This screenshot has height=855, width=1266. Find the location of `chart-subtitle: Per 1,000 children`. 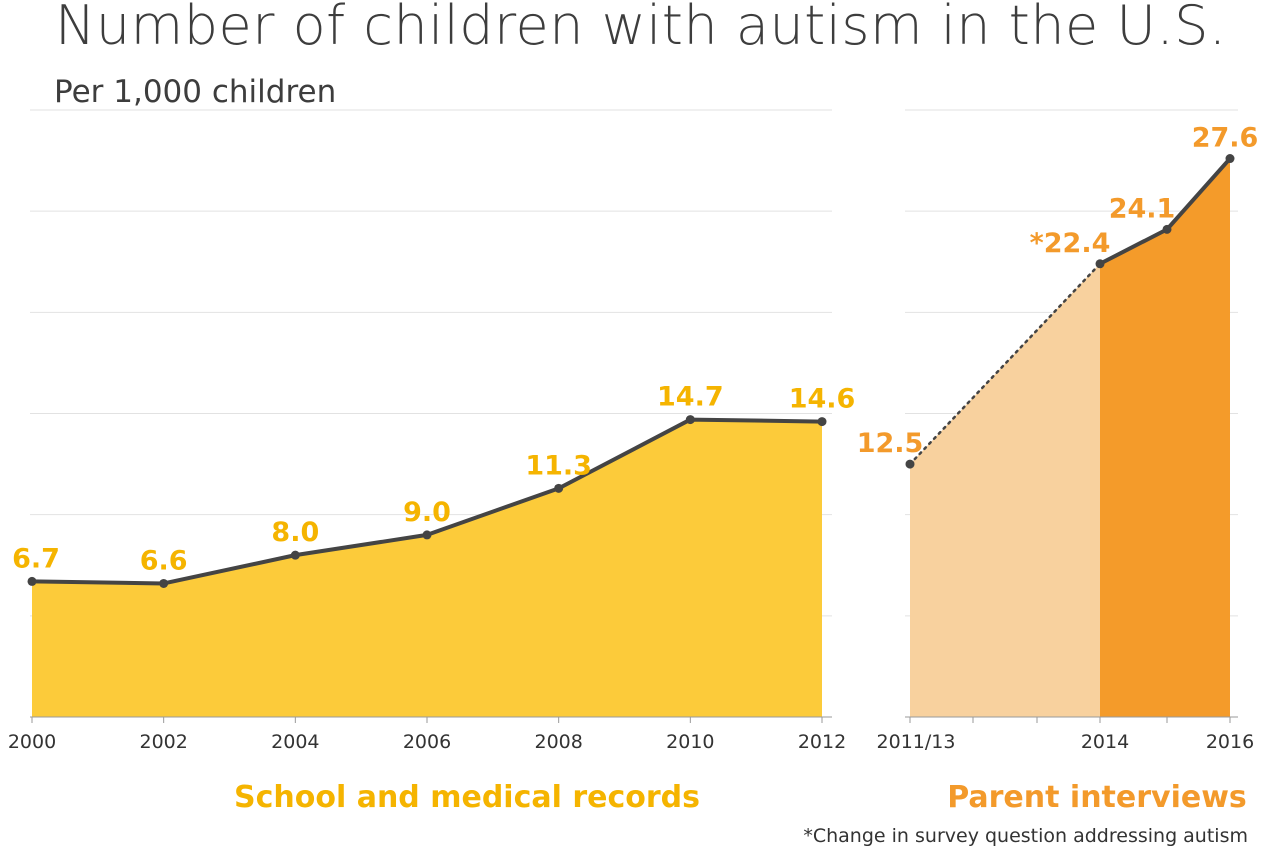

chart-subtitle: Per 1,000 children is located at coordinates (195, 92).